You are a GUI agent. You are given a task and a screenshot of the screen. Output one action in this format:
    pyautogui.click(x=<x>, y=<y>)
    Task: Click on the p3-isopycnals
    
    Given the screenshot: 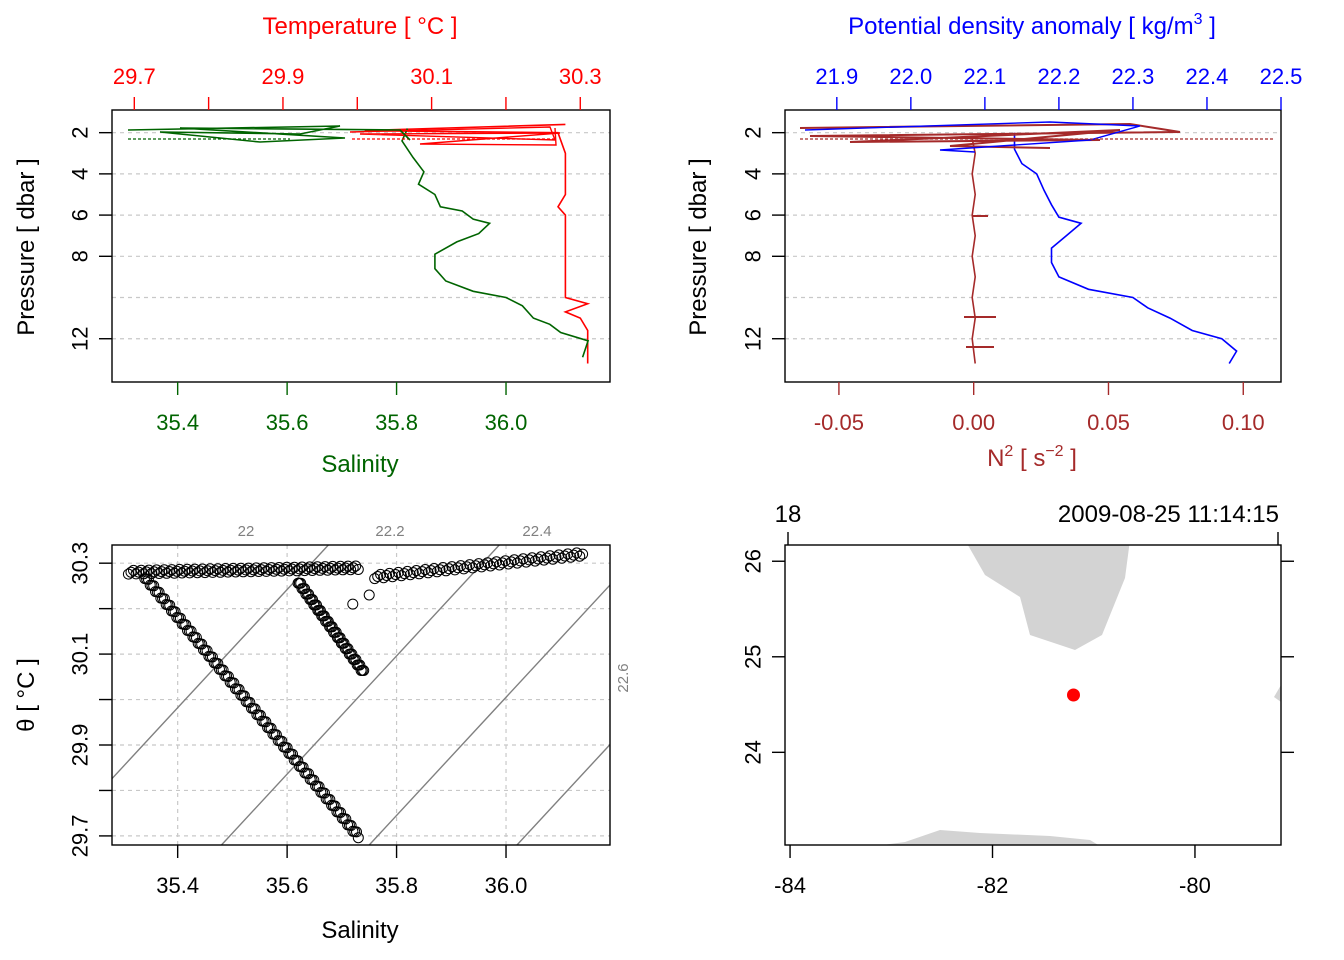 What is the action you would take?
    pyautogui.click(x=361, y=695)
    